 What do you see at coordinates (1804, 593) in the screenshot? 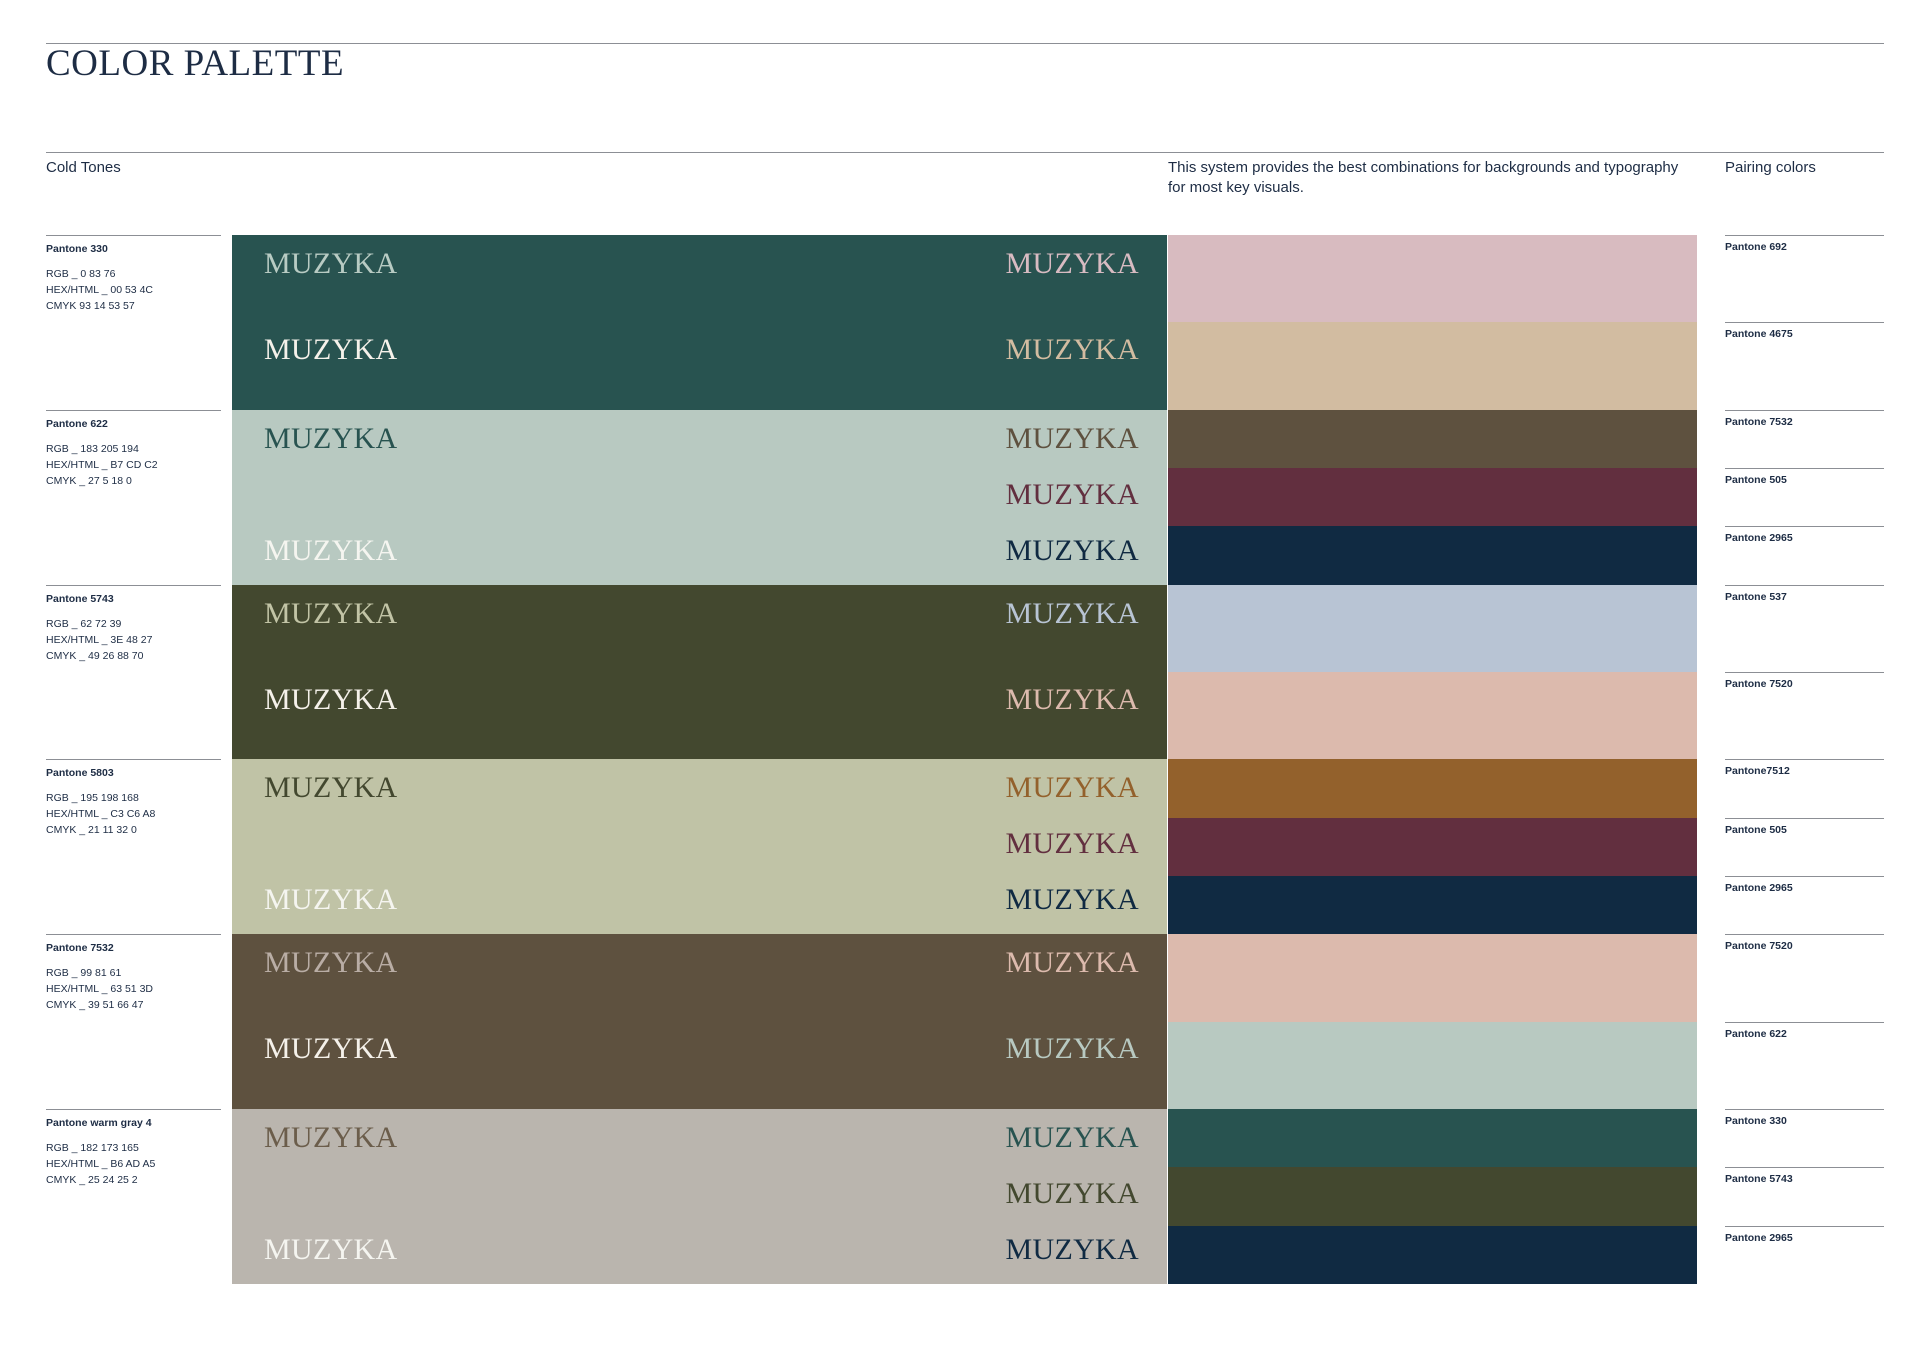
I see `pairing-name: Pantone 537` at bounding box center [1804, 593].